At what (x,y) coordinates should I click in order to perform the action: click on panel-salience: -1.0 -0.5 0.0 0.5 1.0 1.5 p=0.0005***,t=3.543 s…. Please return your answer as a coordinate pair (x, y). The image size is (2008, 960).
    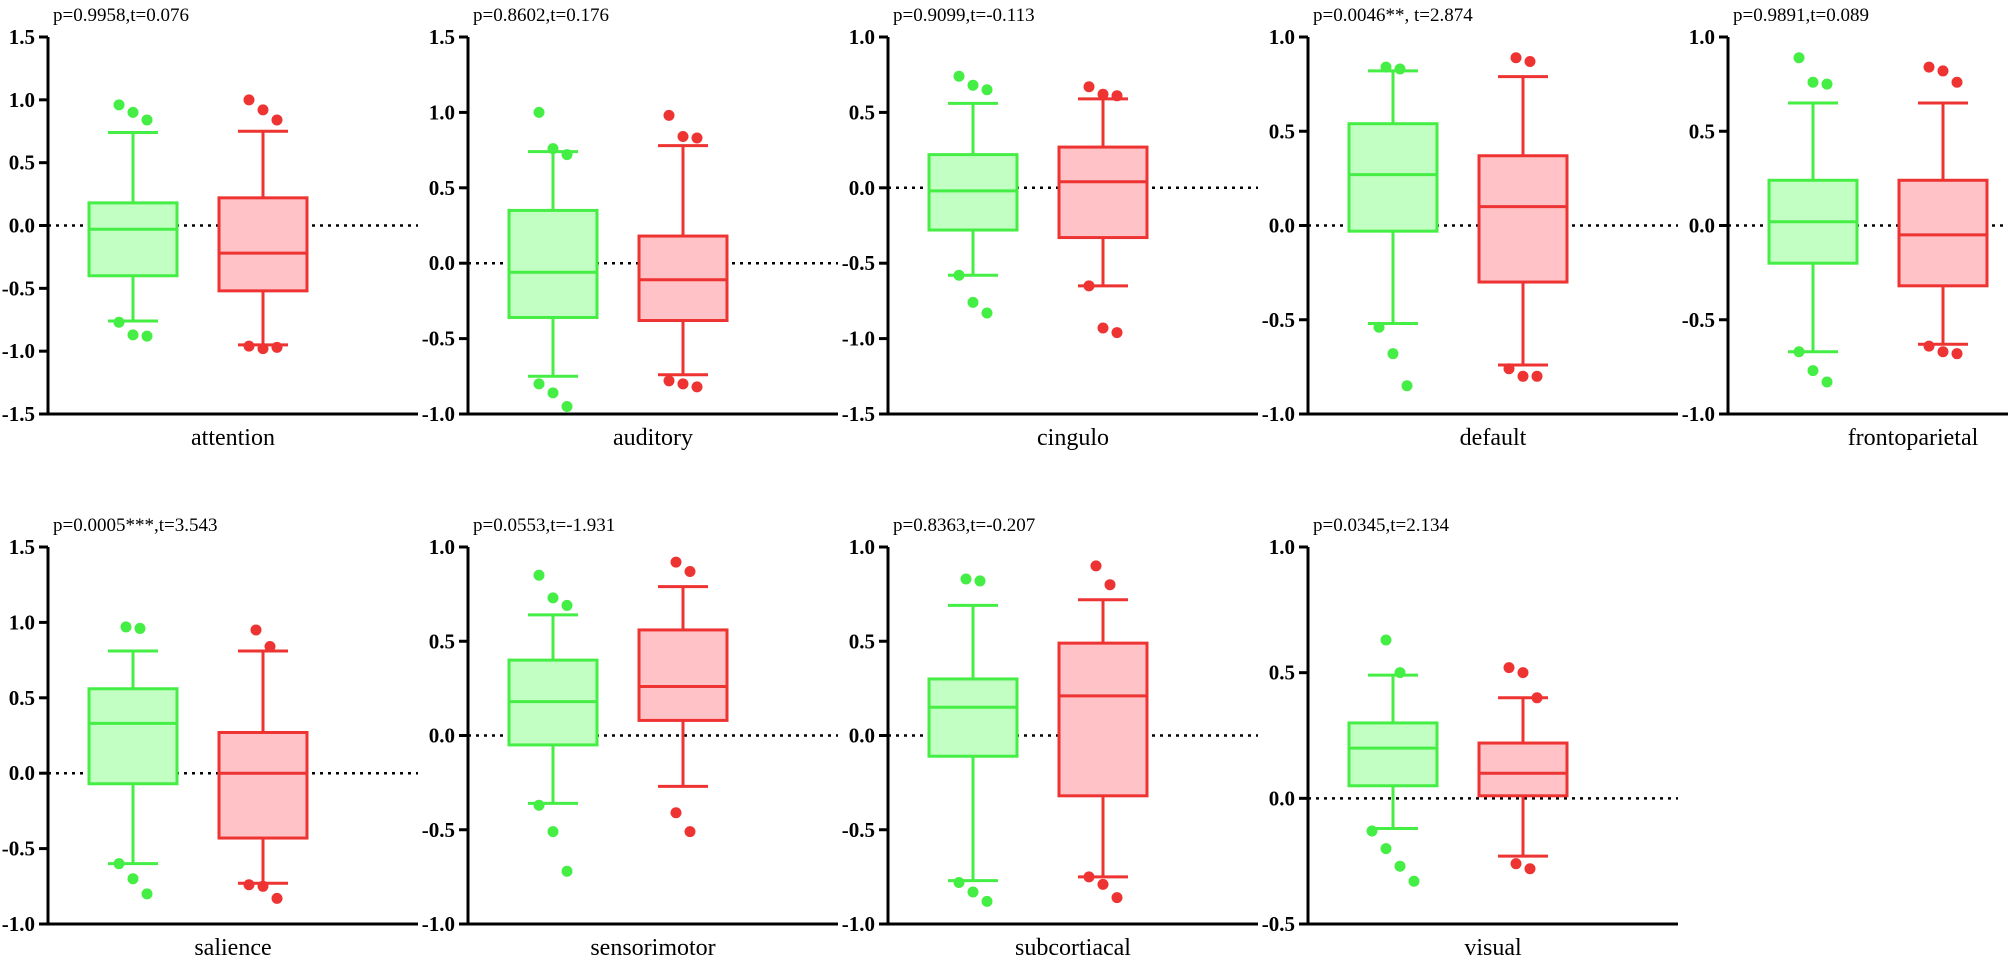
    Looking at the image, I should click on (210, 737).